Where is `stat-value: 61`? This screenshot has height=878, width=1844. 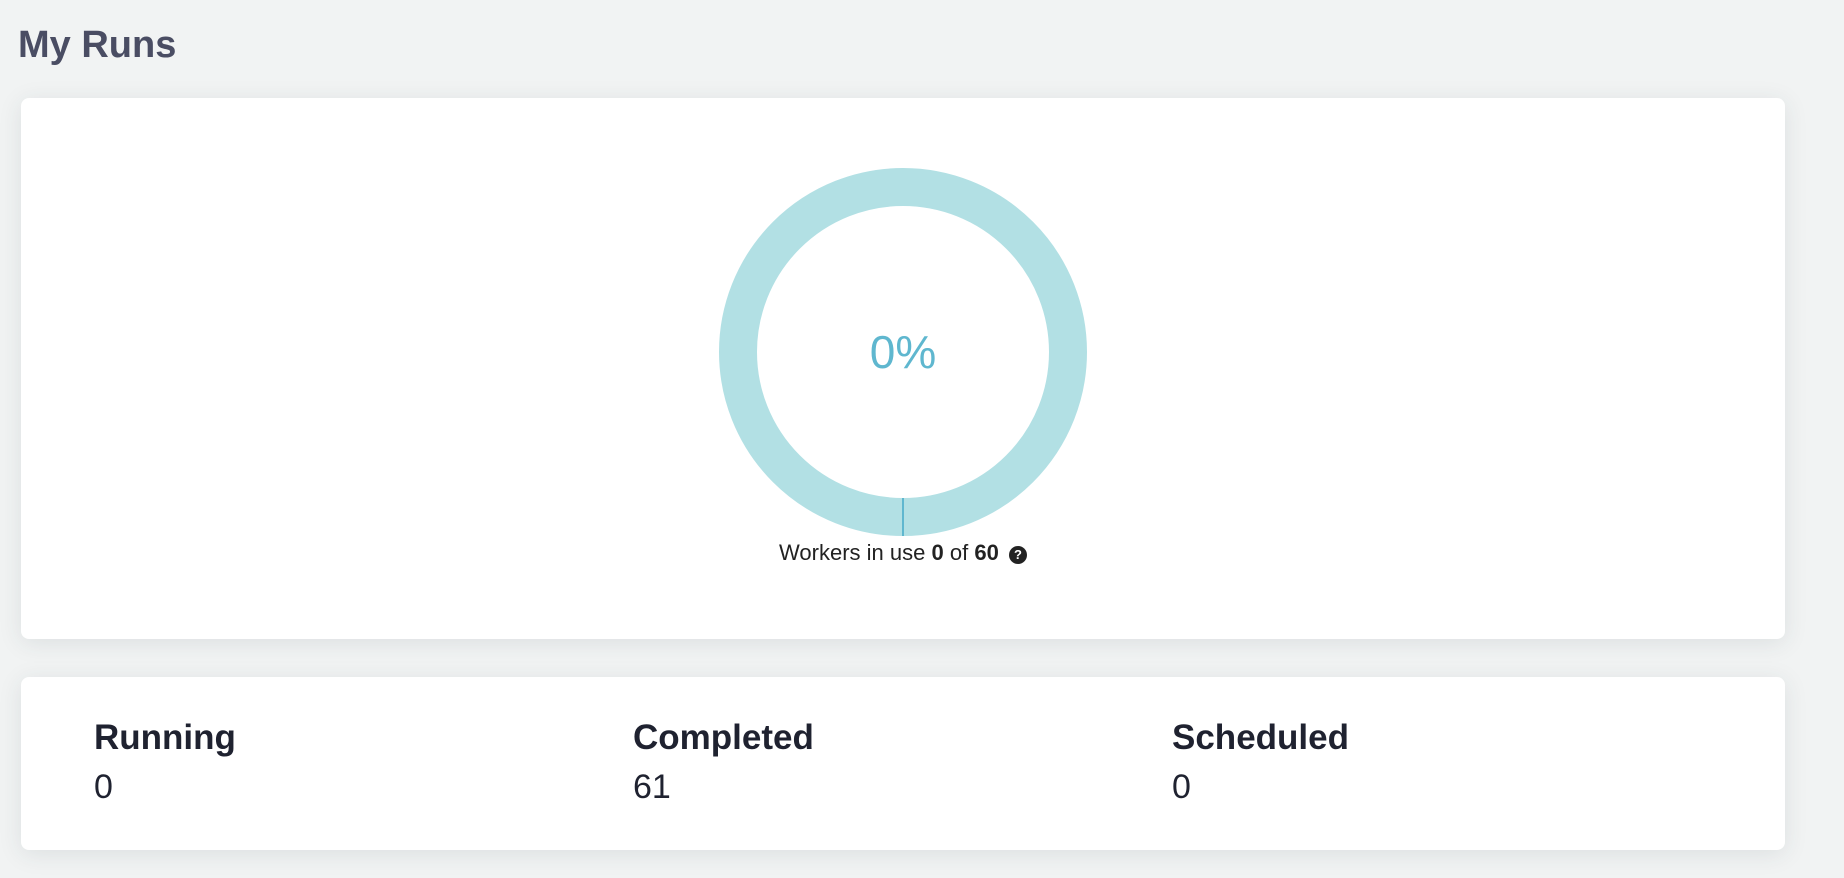 stat-value: 61 is located at coordinates (652, 787).